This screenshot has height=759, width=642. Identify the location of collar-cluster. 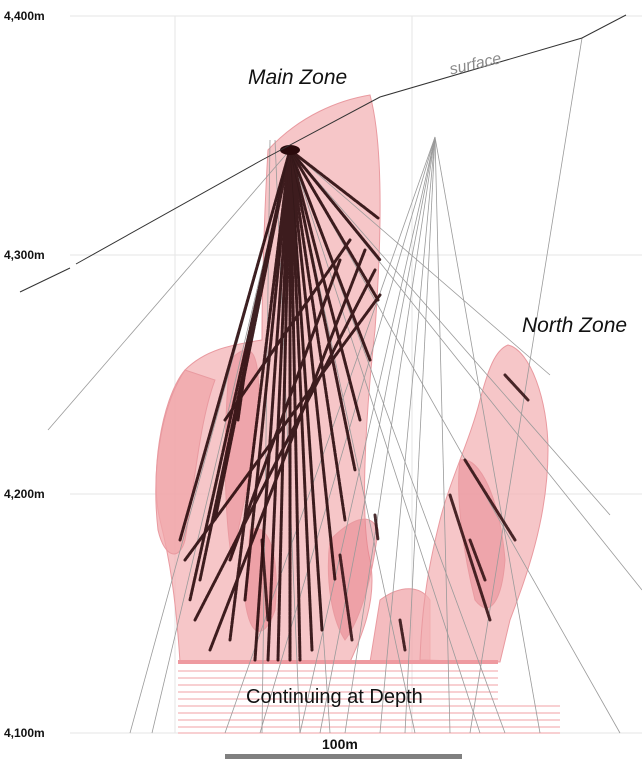
(290, 150).